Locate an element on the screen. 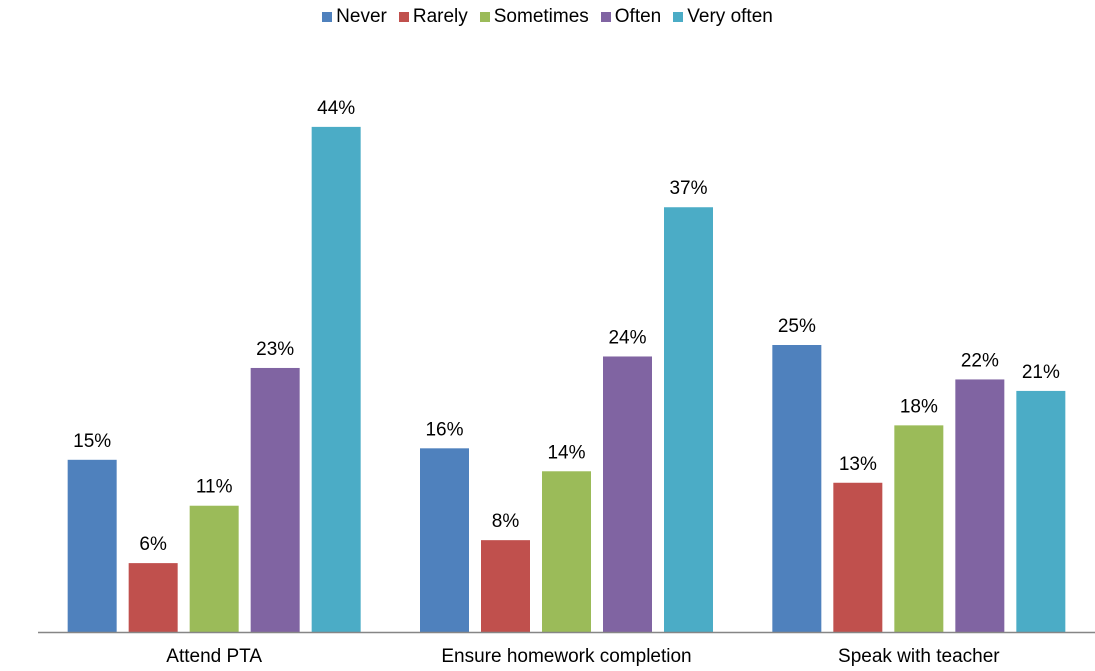 This screenshot has height=671, width=1095. legend-label: Often is located at coordinates (638, 16).